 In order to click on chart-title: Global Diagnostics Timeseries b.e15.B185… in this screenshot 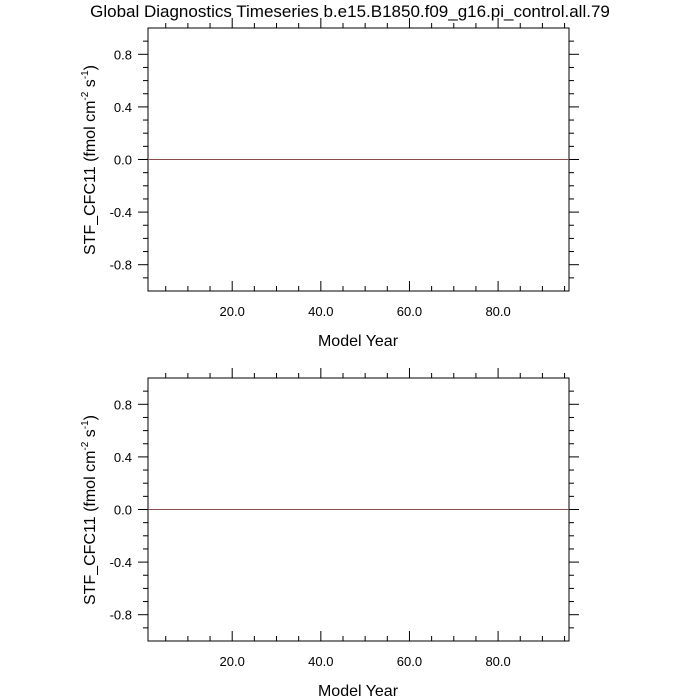, I will do `click(350, 11)`.